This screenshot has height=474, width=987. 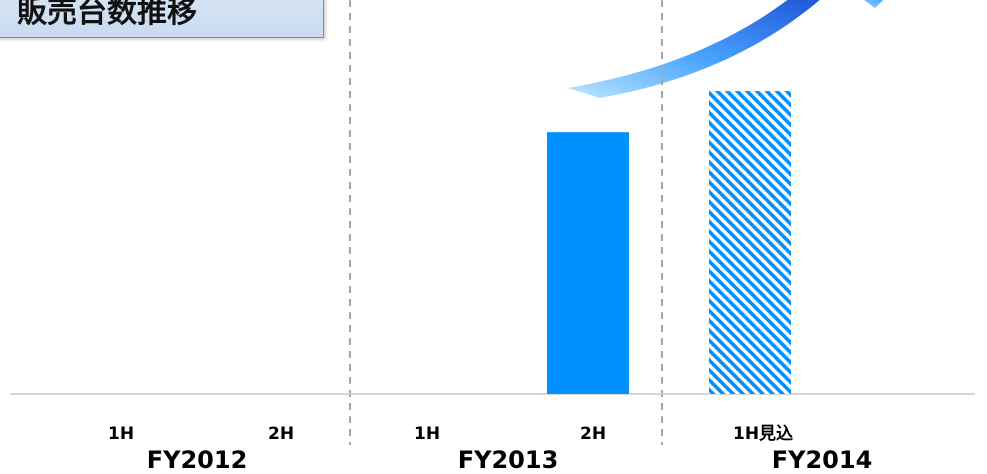 I want to click on bar-fy2014-1h見込, so click(x=750, y=242).